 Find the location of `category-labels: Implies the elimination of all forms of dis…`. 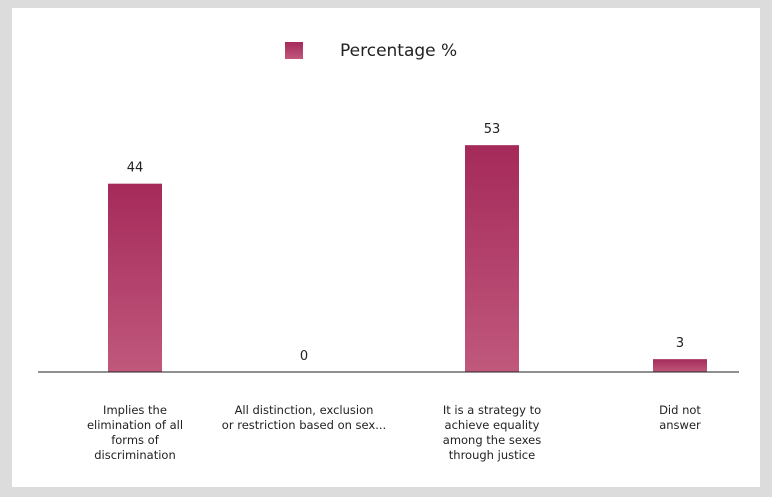

category-labels: Implies the elimination of all forms of dis… is located at coordinates (394, 432).